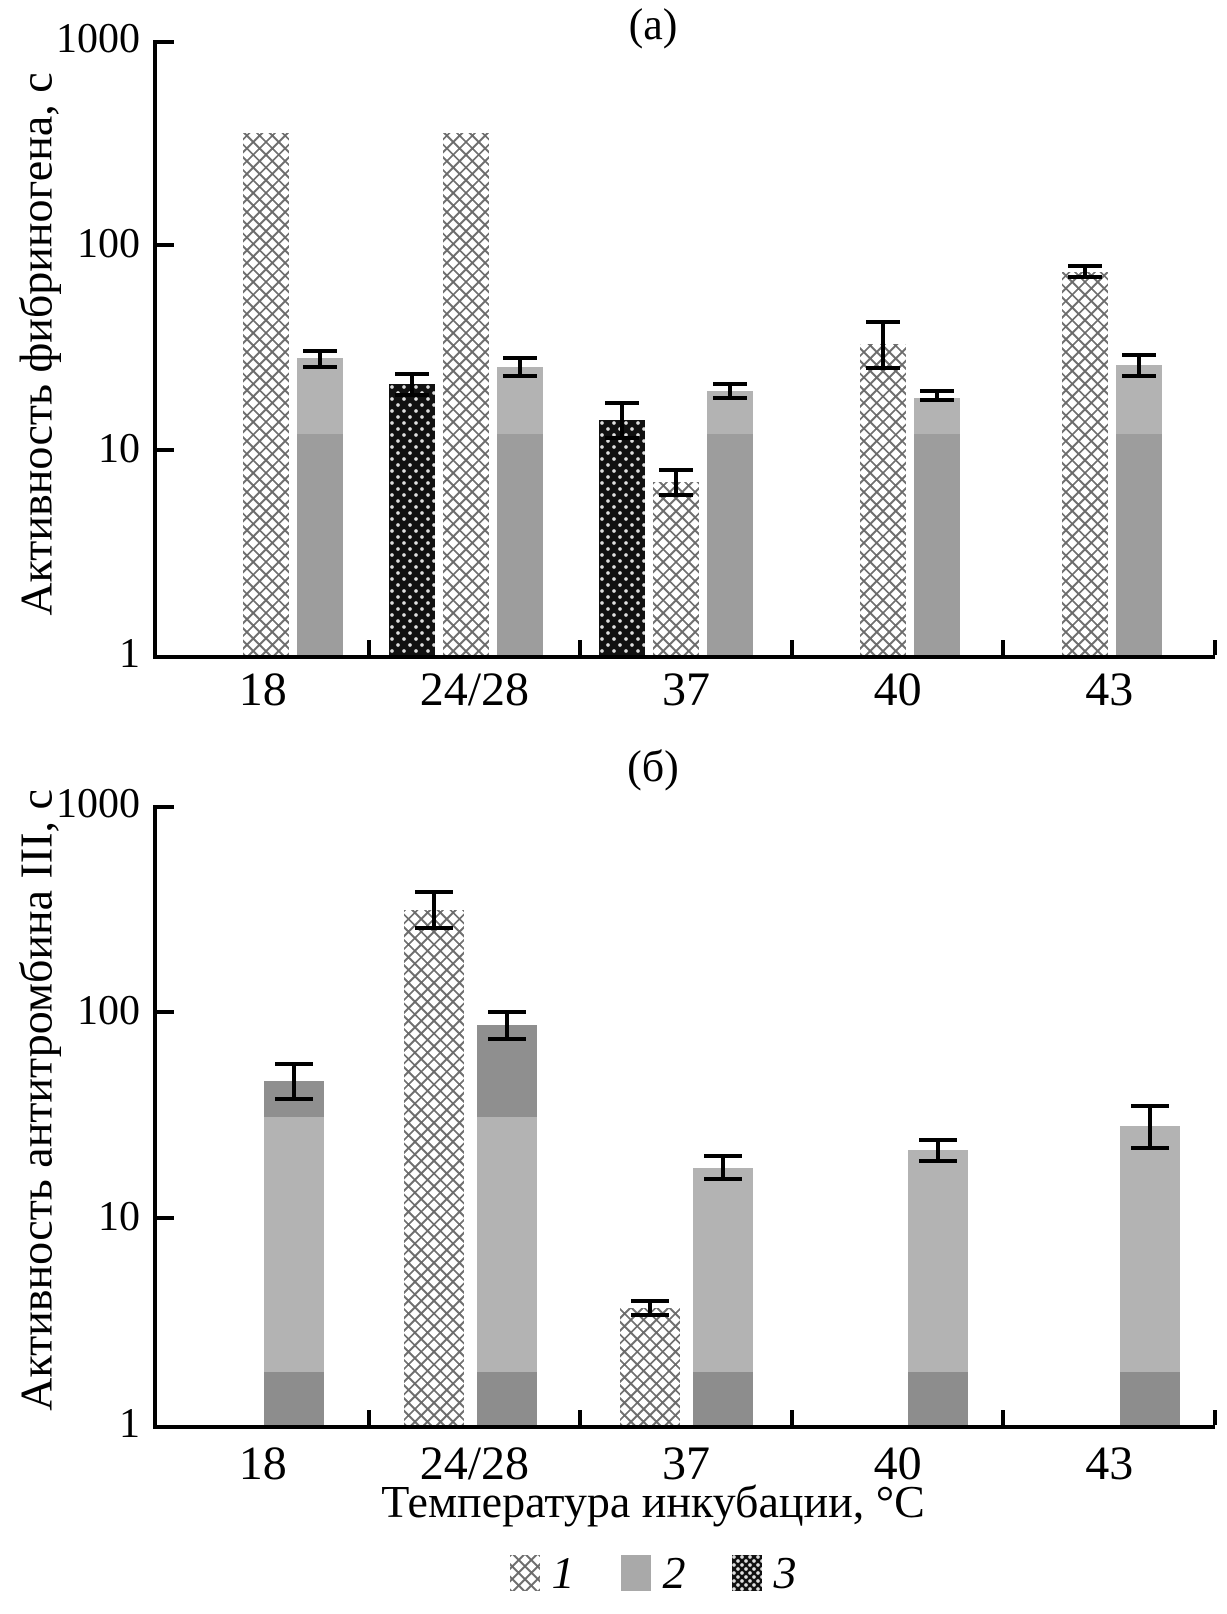 Image resolution: width=1227 pixels, height=1614 pixels. Describe the element at coordinates (506, 1398) in the screenshot. I see `bar-group1-series2-segment` at that location.